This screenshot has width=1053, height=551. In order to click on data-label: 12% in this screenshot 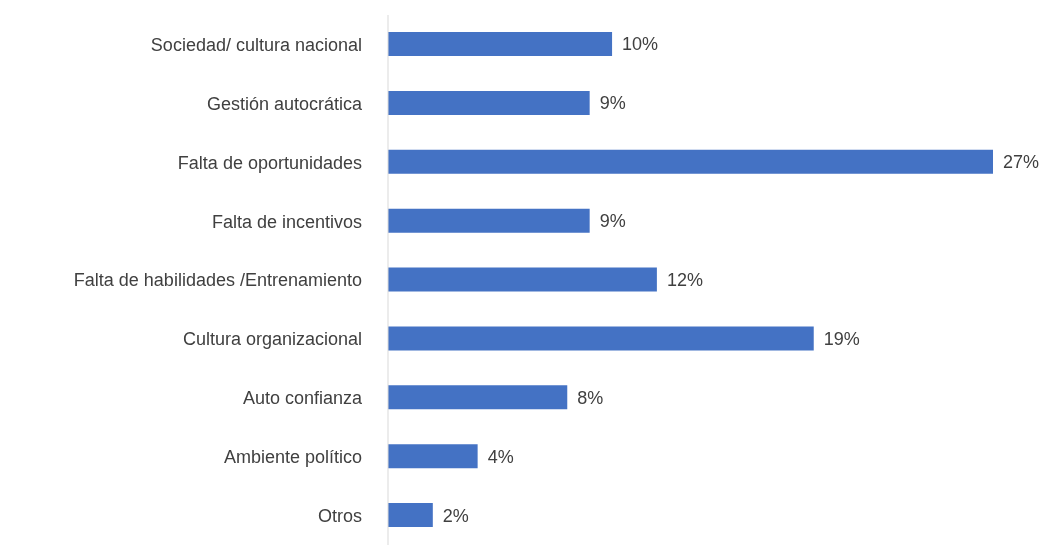, I will do `click(684, 279)`.